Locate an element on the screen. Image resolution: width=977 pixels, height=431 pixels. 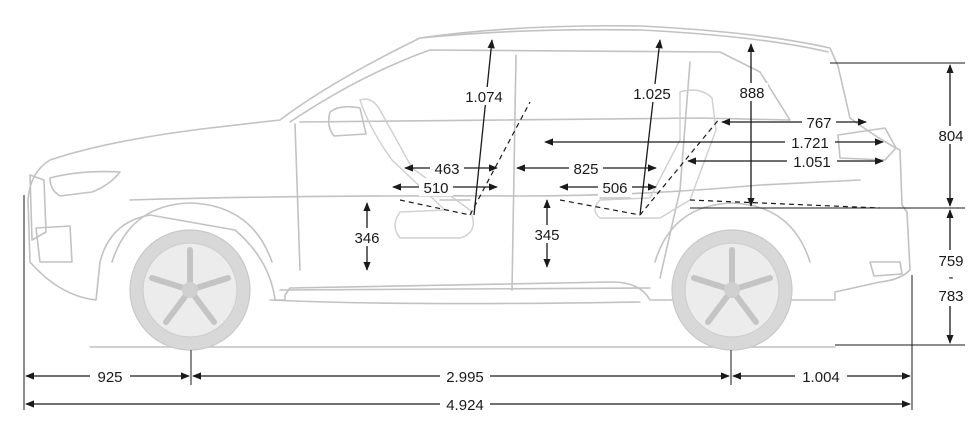
label-rear-upper-height: 804 is located at coordinates (950, 136).